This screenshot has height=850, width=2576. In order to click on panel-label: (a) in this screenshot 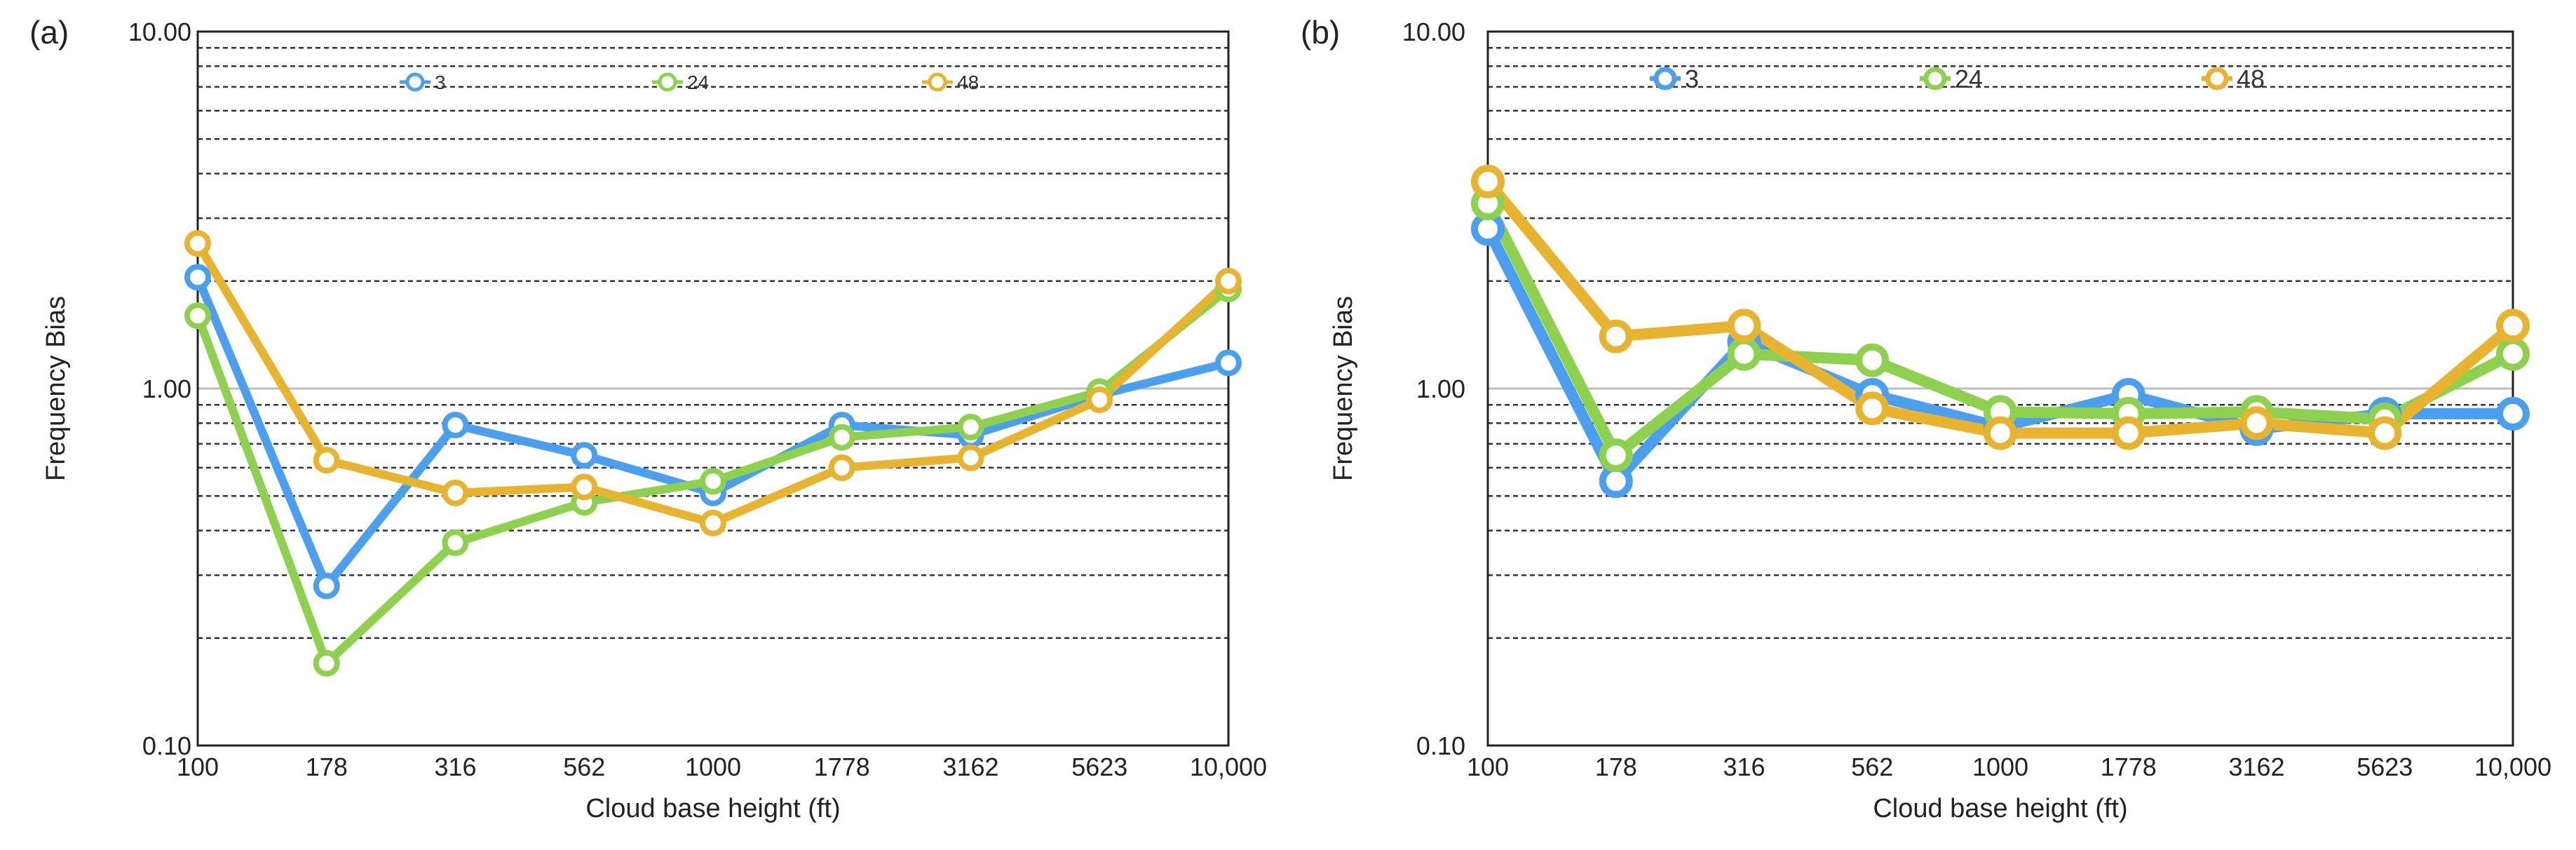, I will do `click(49, 32)`.